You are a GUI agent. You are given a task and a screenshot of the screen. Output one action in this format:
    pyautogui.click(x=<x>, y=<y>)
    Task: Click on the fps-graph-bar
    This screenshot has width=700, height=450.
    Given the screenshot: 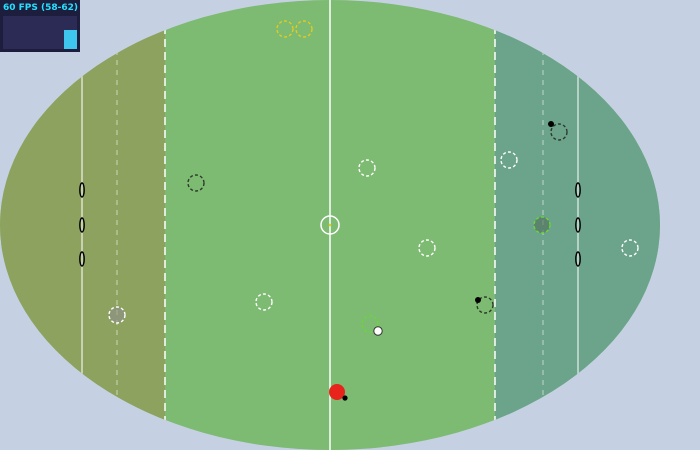 What is the action you would take?
    pyautogui.click(x=70, y=39)
    